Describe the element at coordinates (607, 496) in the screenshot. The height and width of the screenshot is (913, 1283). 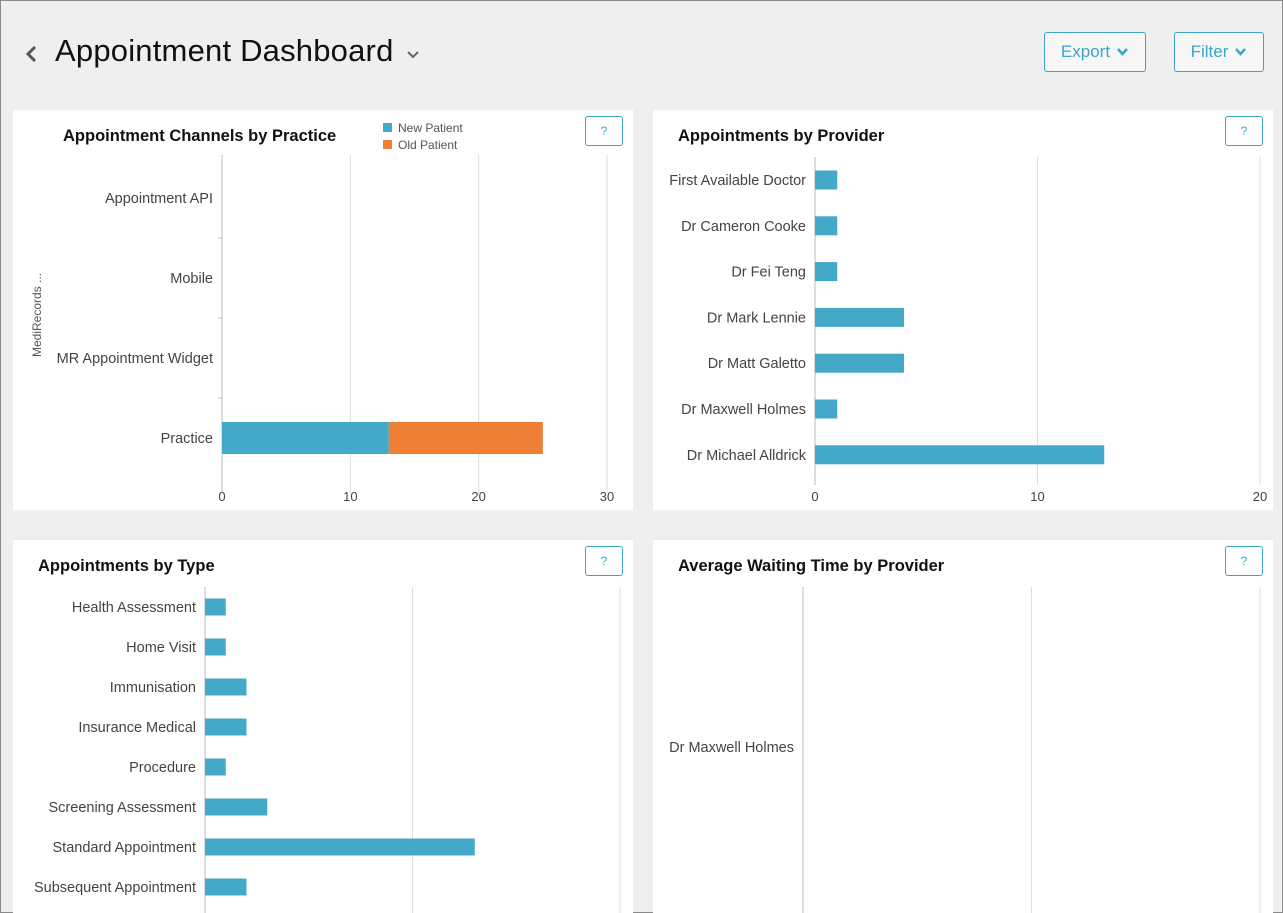
I see `x-tick-label: 30` at that location.